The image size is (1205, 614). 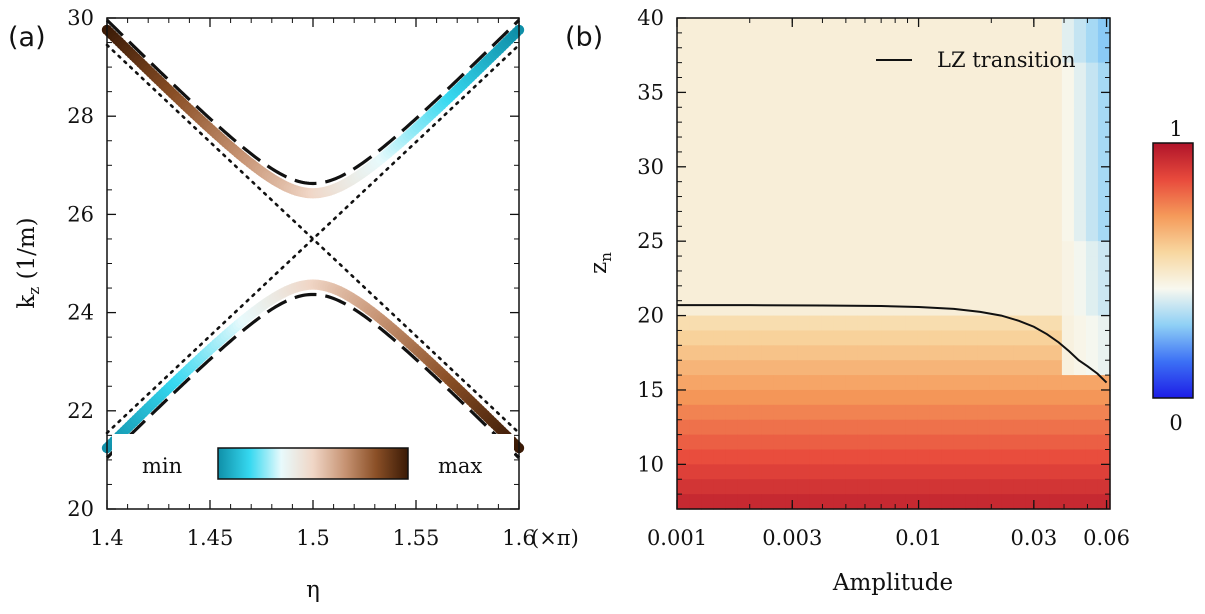 I want to click on x-tick-label: 1.45, so click(x=210, y=538).